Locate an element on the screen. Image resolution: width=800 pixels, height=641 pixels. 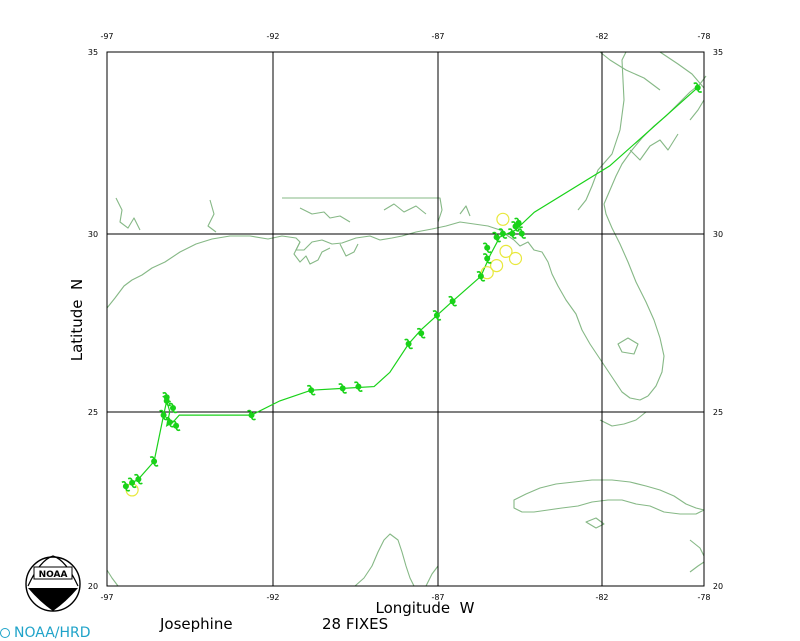
y-axis-title: Latitude N is located at coordinates (77, 320).